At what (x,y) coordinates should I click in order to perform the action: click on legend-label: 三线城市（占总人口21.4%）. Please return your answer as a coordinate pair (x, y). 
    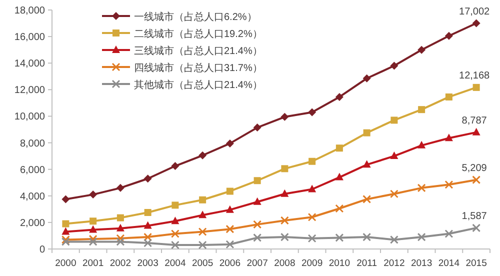
    Looking at the image, I should click on (198, 51).